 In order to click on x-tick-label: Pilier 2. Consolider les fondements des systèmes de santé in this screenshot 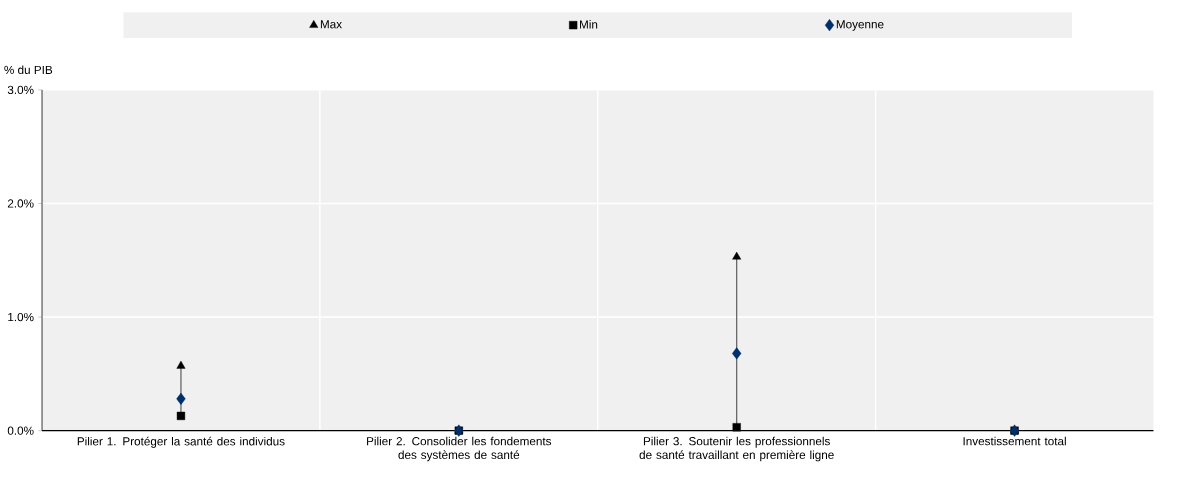, I will do `click(459, 449)`.